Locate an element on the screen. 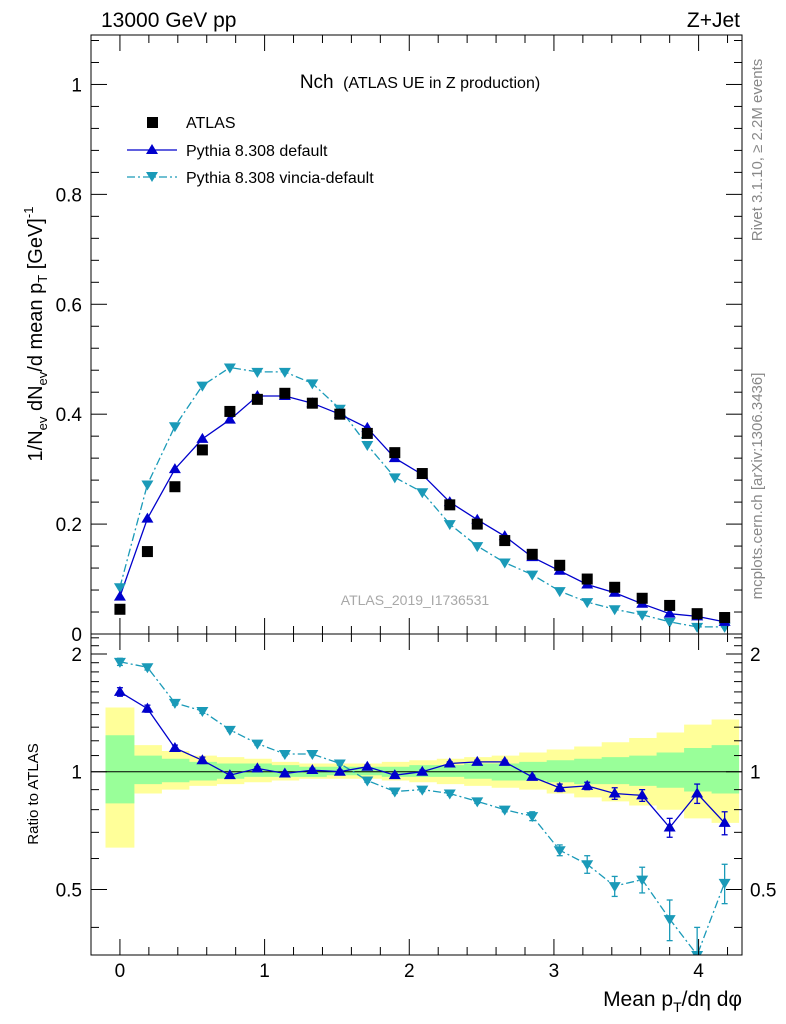 This screenshot has width=786, height=1024. main-title-subtitle: (ATLAS UE in Z production) is located at coordinates (441, 83).